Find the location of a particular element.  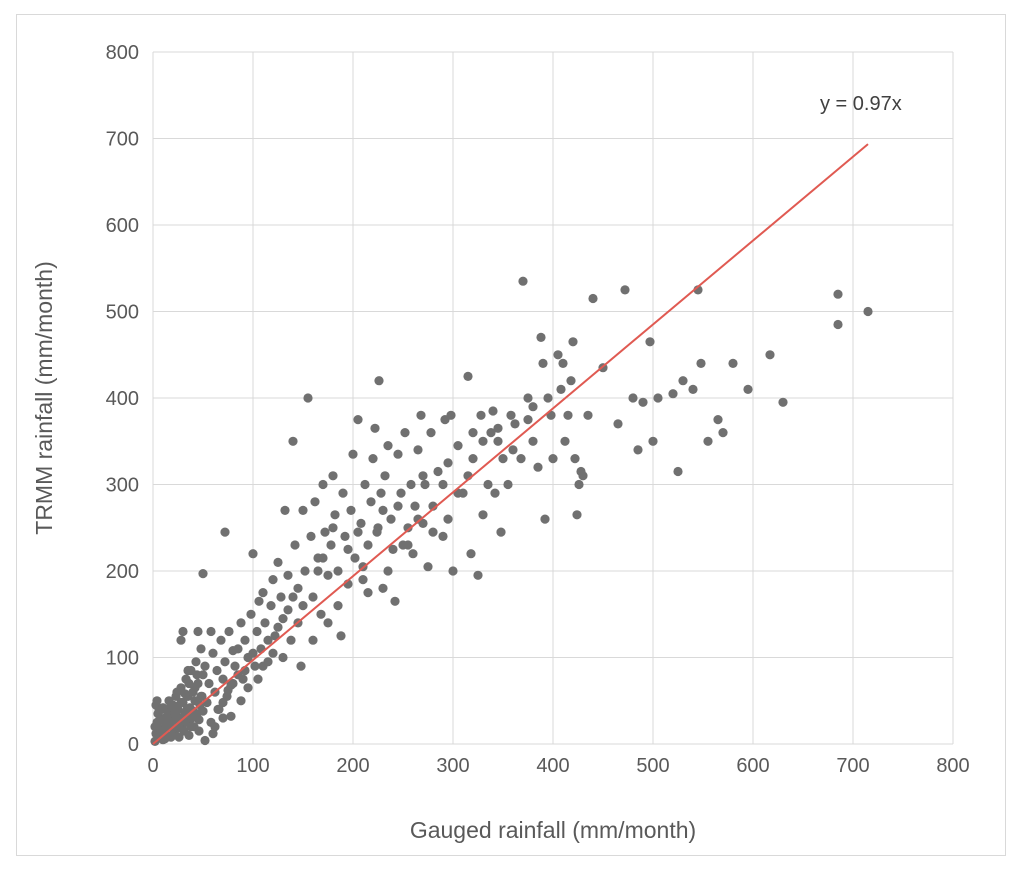

y-tick-label: 400 is located at coordinates (122, 399).